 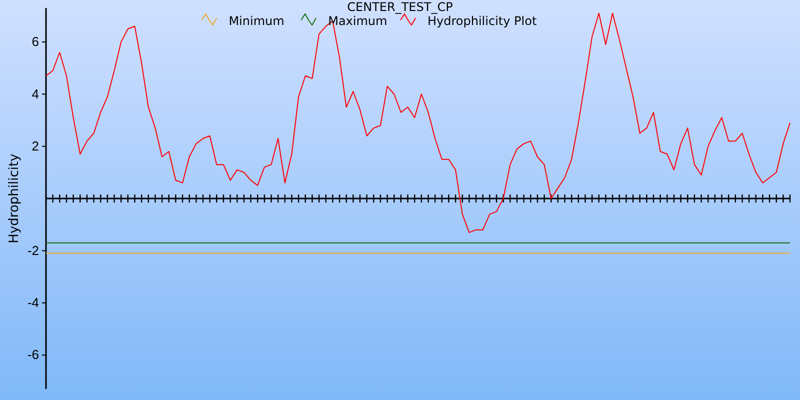 What do you see at coordinates (35, 94) in the screenshot?
I see `y-tick-label: 4` at bounding box center [35, 94].